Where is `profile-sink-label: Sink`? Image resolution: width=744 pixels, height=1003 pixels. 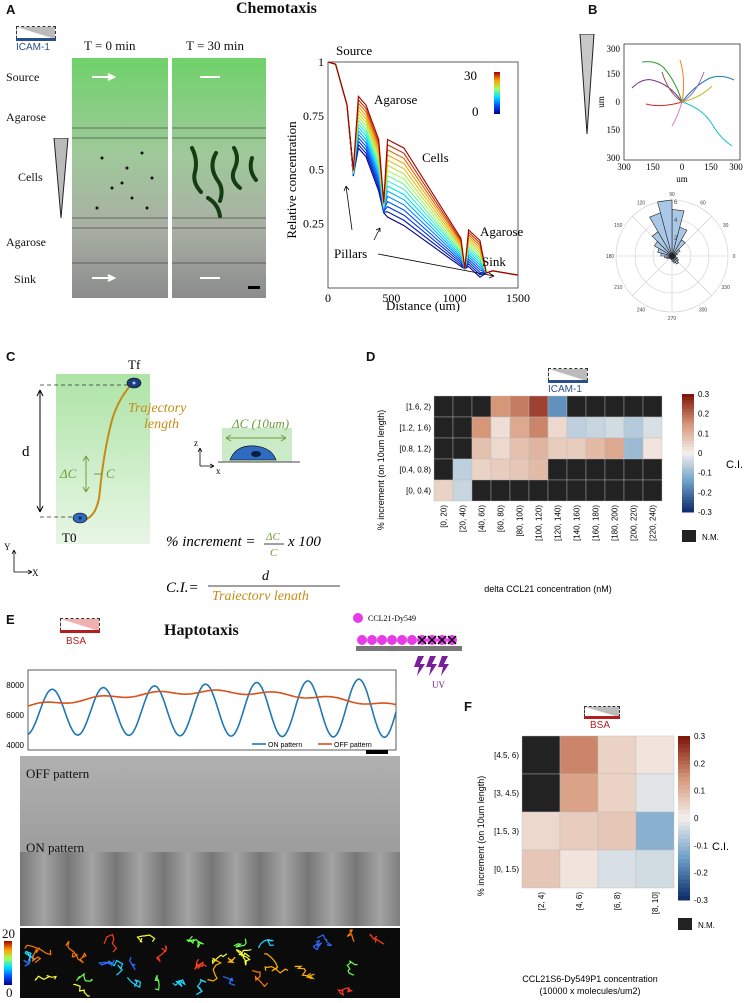
profile-sink-label: Sink is located at coordinates (494, 261).